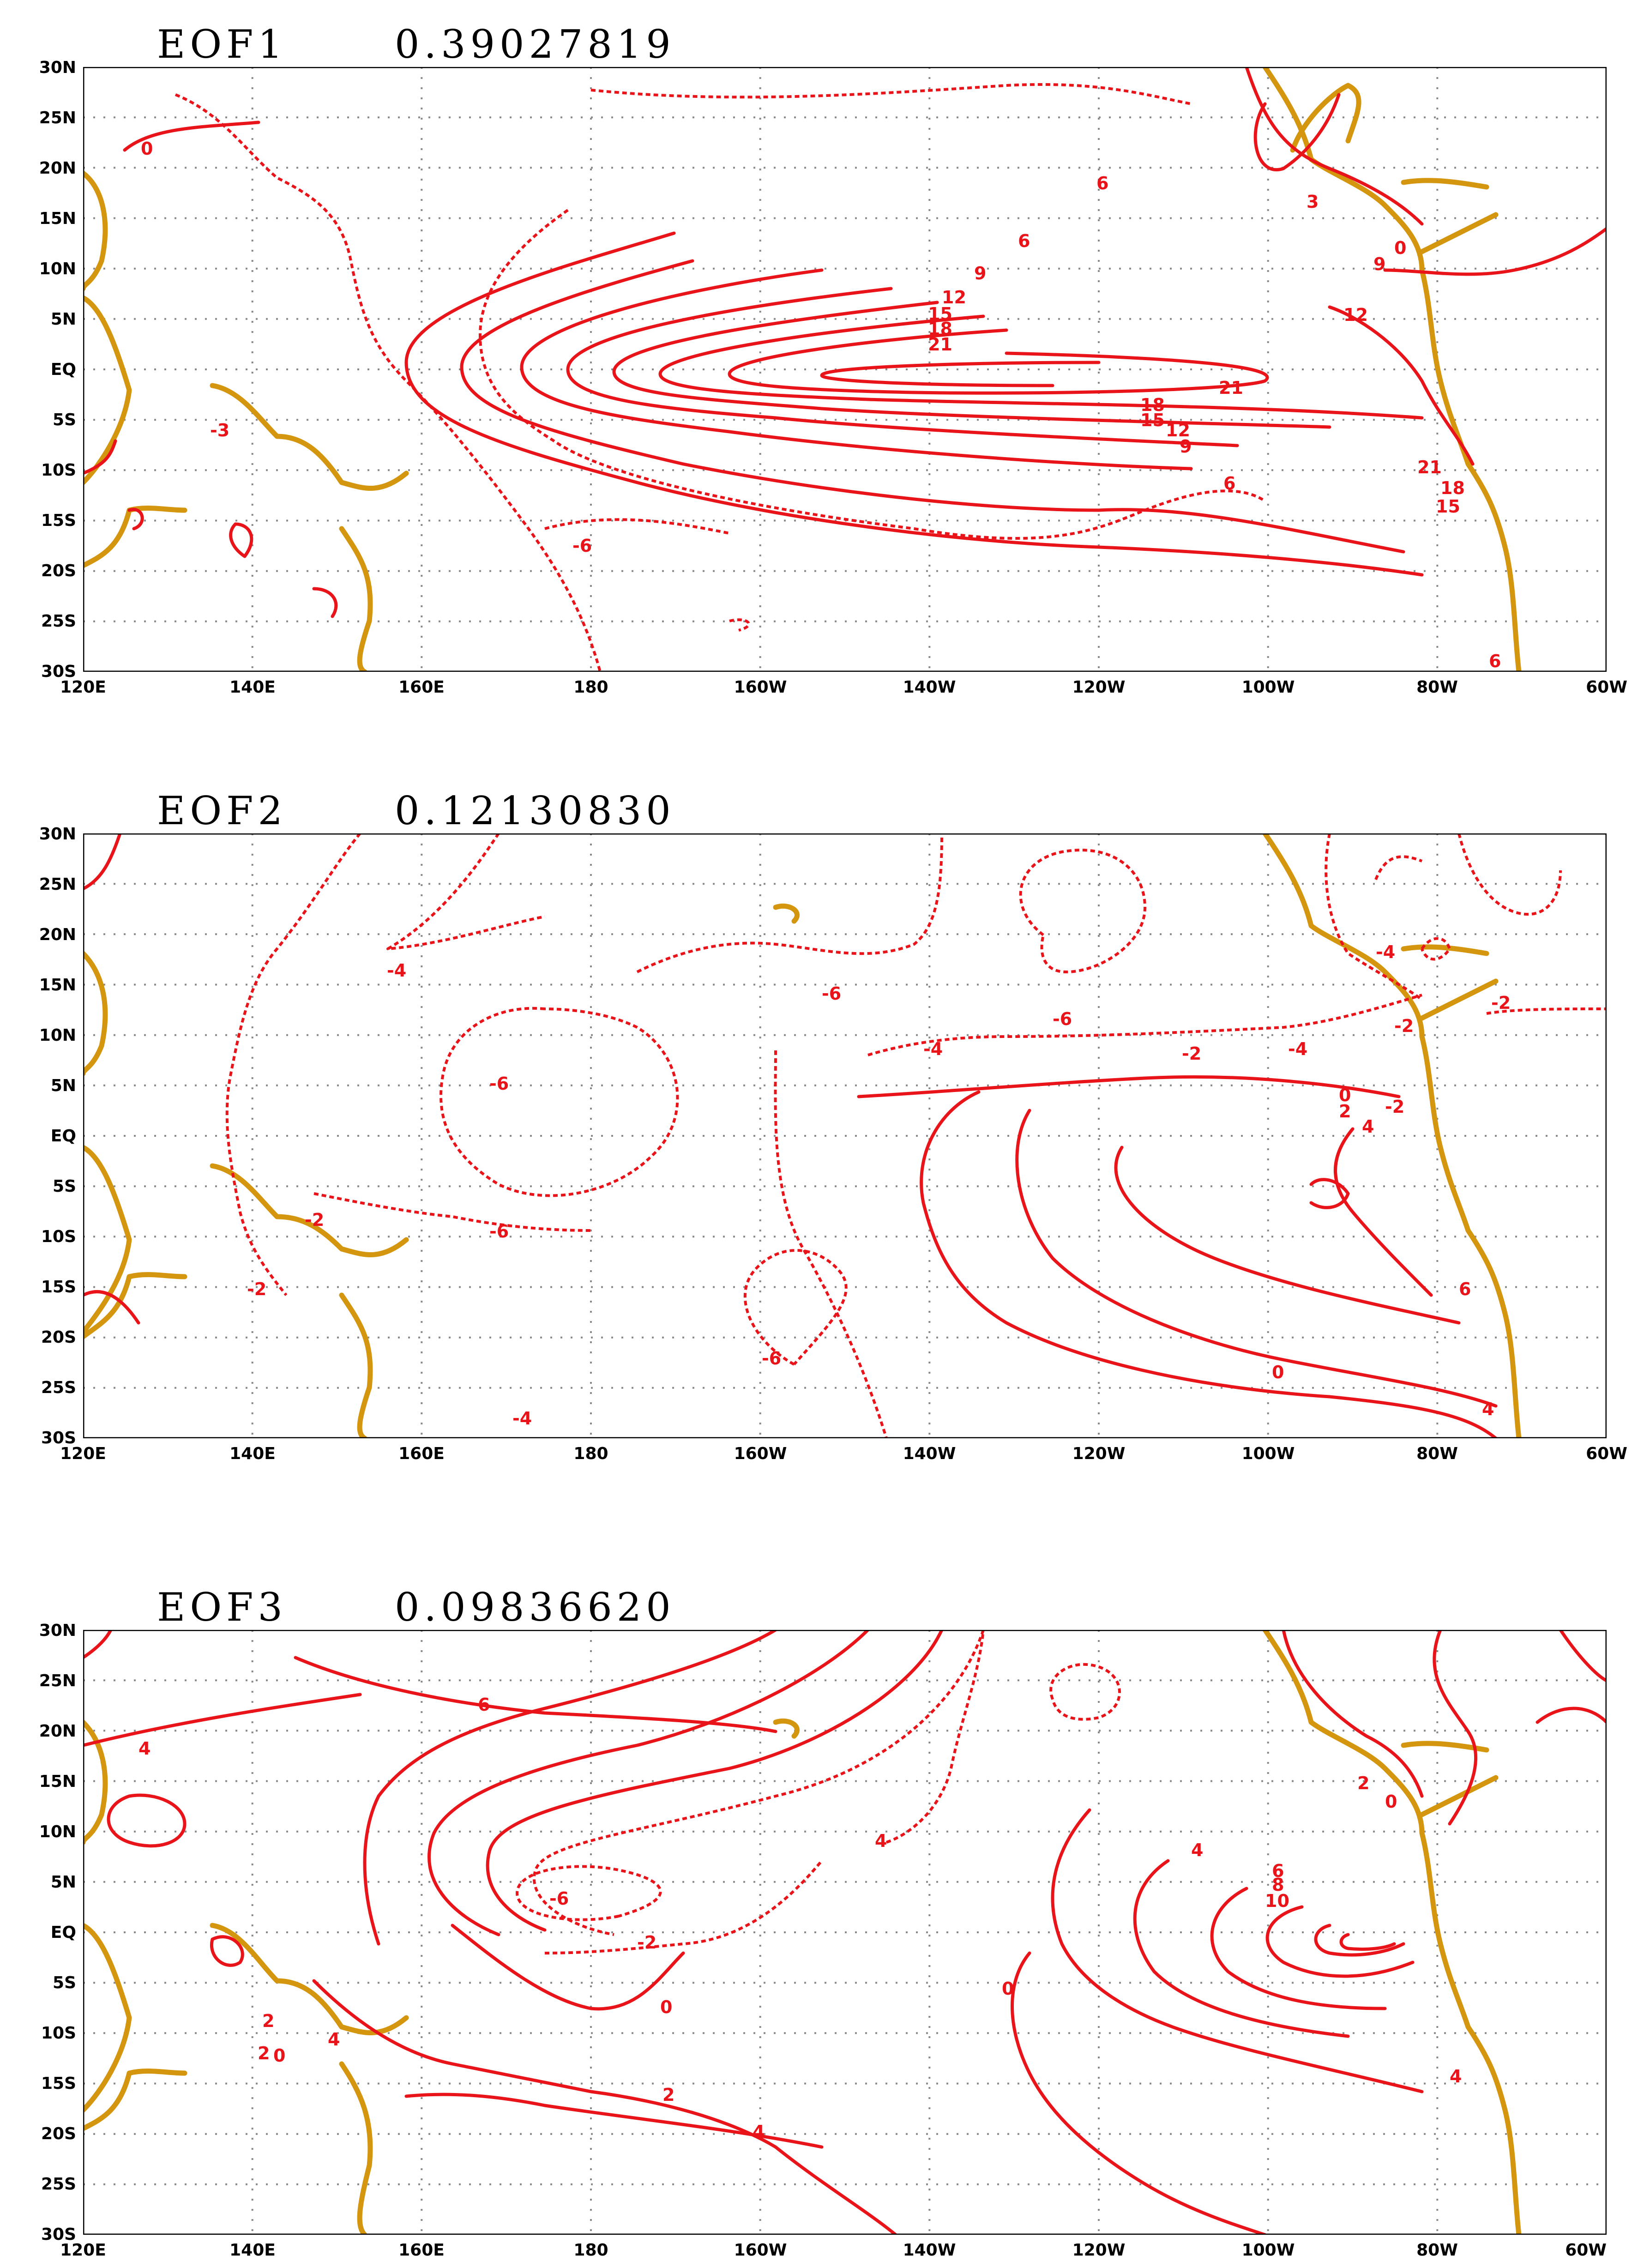  Describe the element at coordinates (222, 44) in the screenshot. I see `panel-title-eof1: EOF1` at that location.